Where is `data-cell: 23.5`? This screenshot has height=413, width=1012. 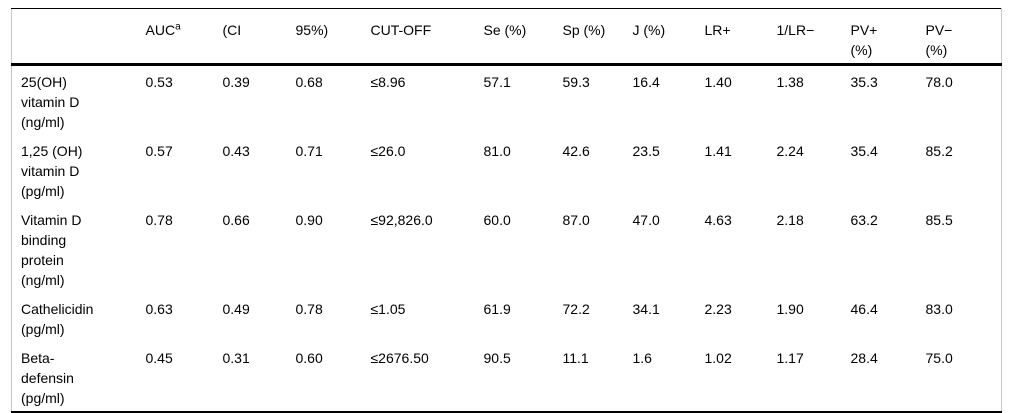 data-cell: 23.5 is located at coordinates (646, 151).